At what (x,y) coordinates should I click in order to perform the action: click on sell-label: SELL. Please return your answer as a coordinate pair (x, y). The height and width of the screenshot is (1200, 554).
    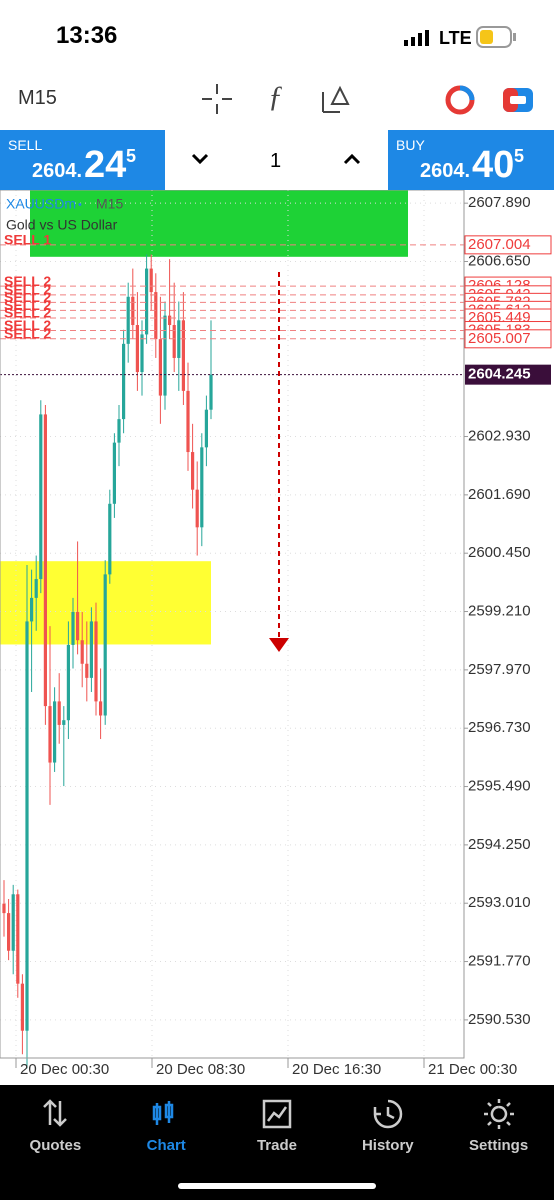
    Looking at the image, I should click on (25, 145).